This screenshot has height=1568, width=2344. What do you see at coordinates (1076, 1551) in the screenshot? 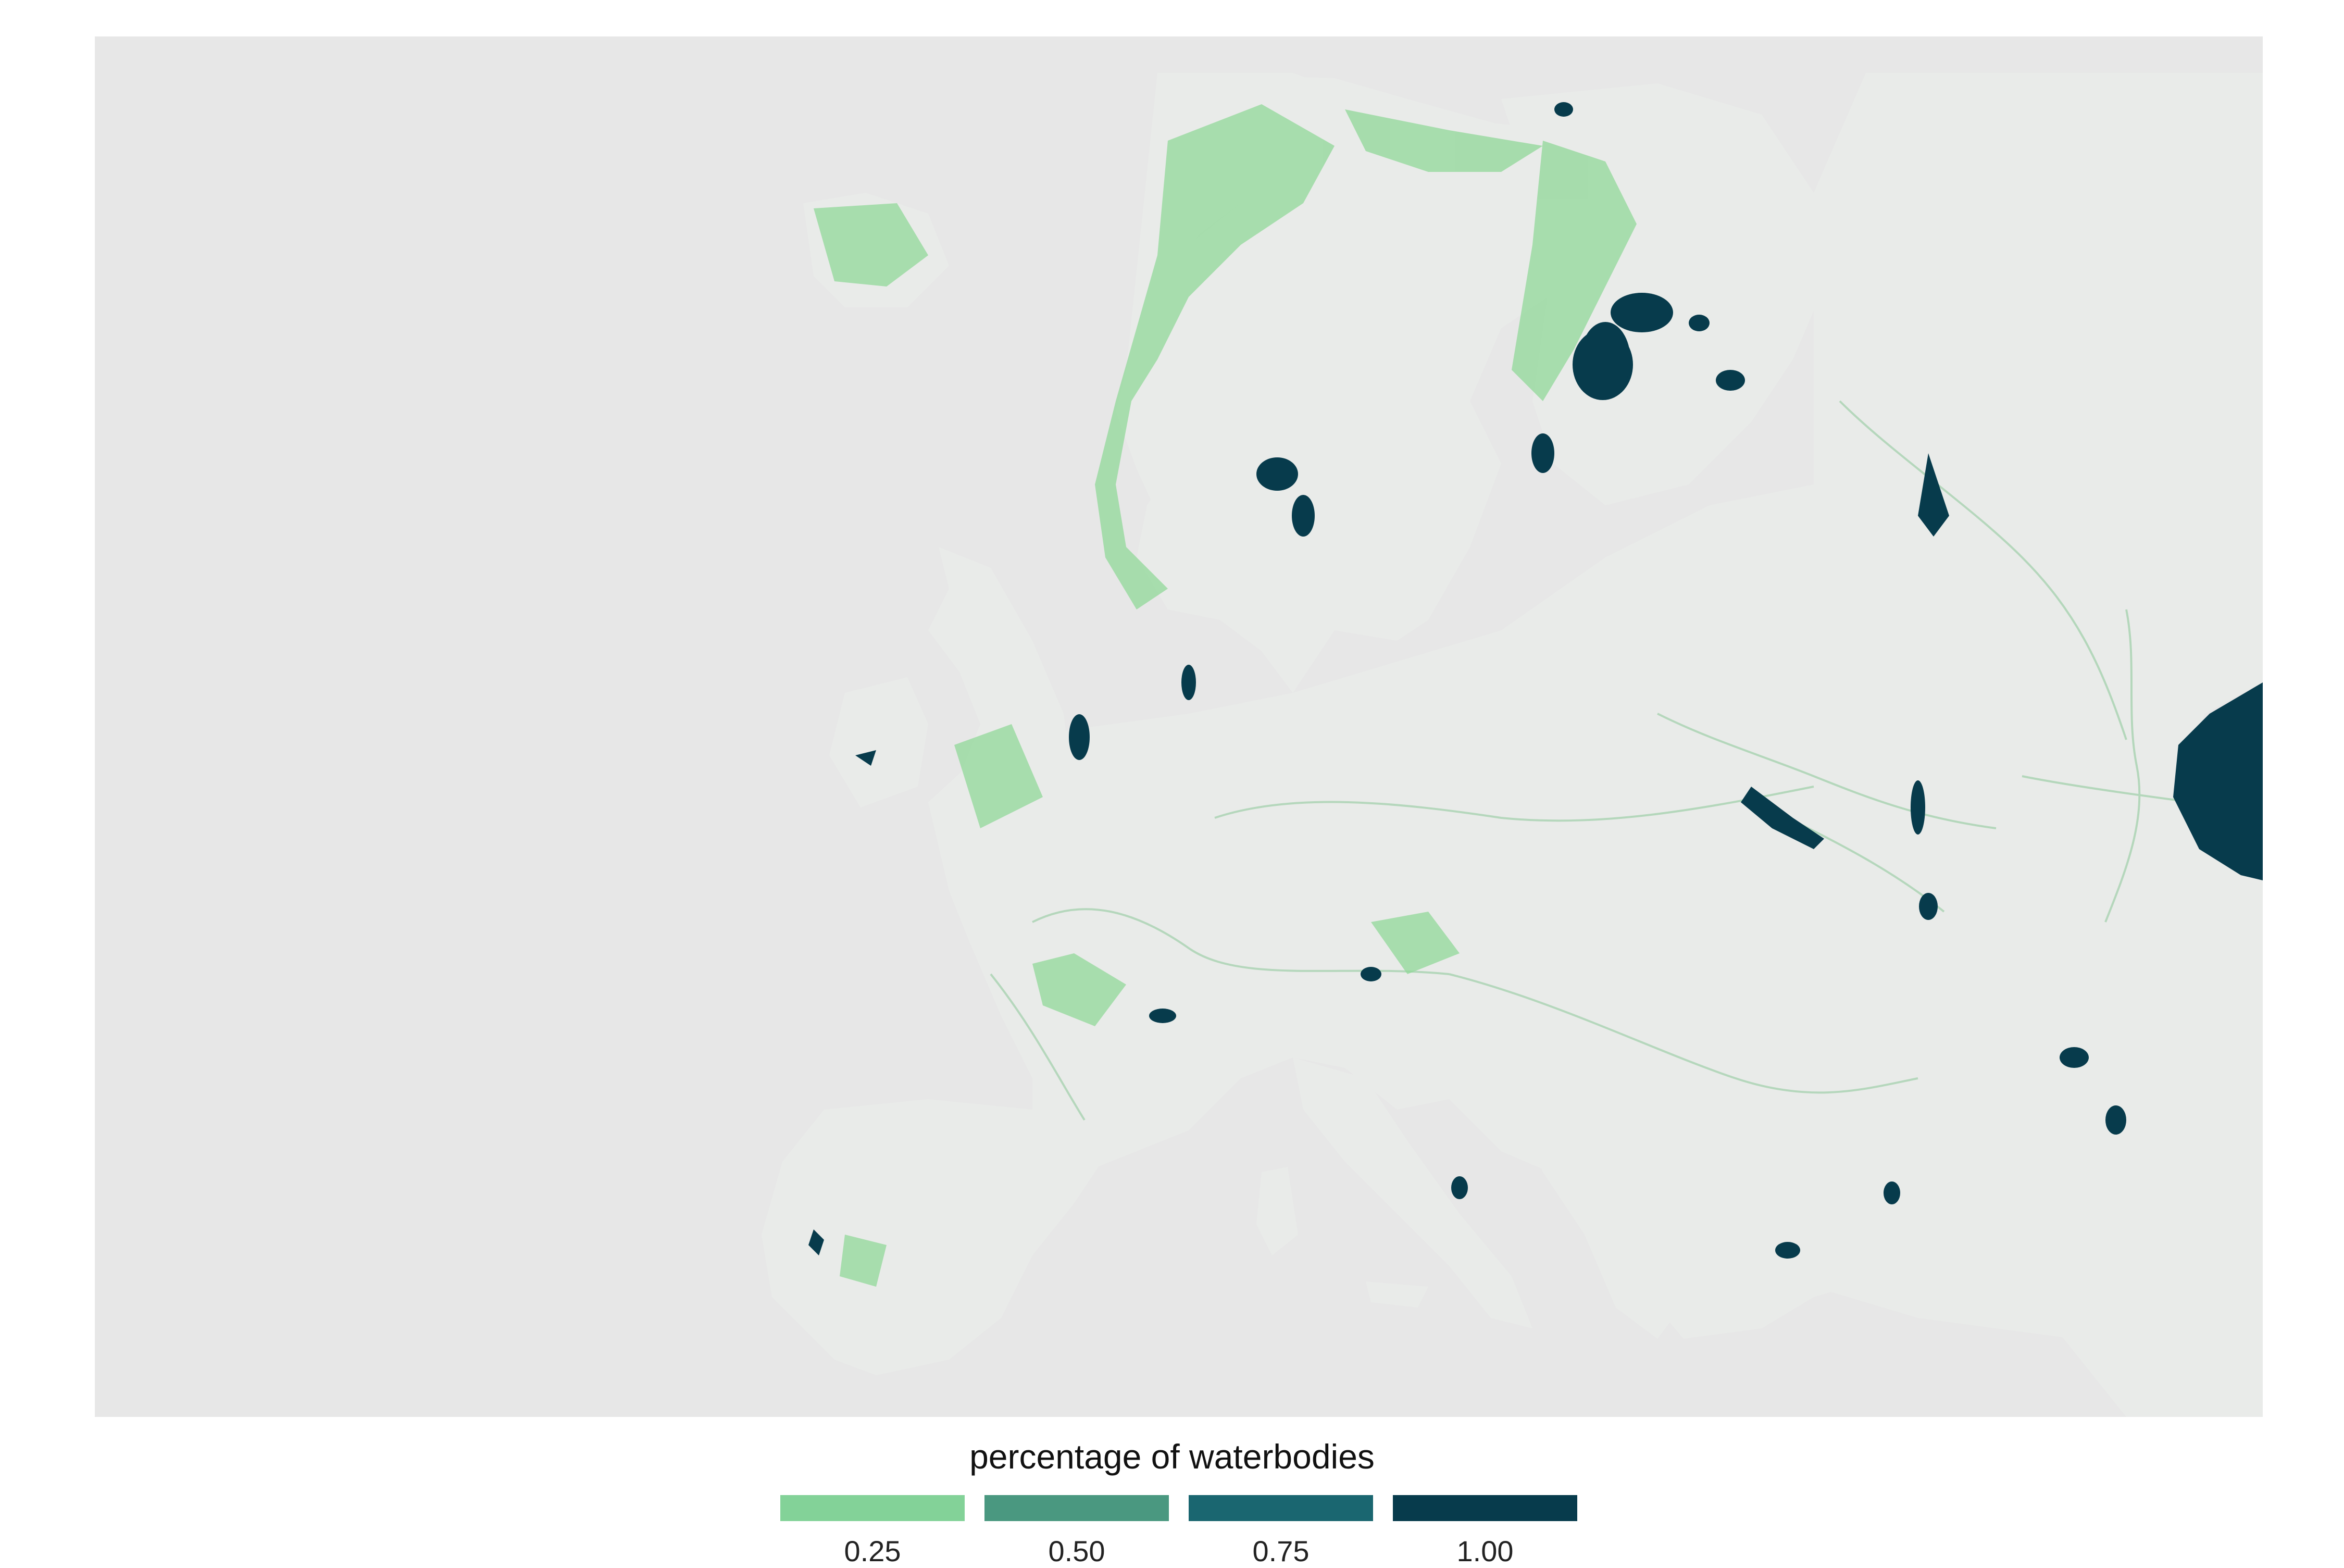
I see `legend-label: 0.50` at bounding box center [1076, 1551].